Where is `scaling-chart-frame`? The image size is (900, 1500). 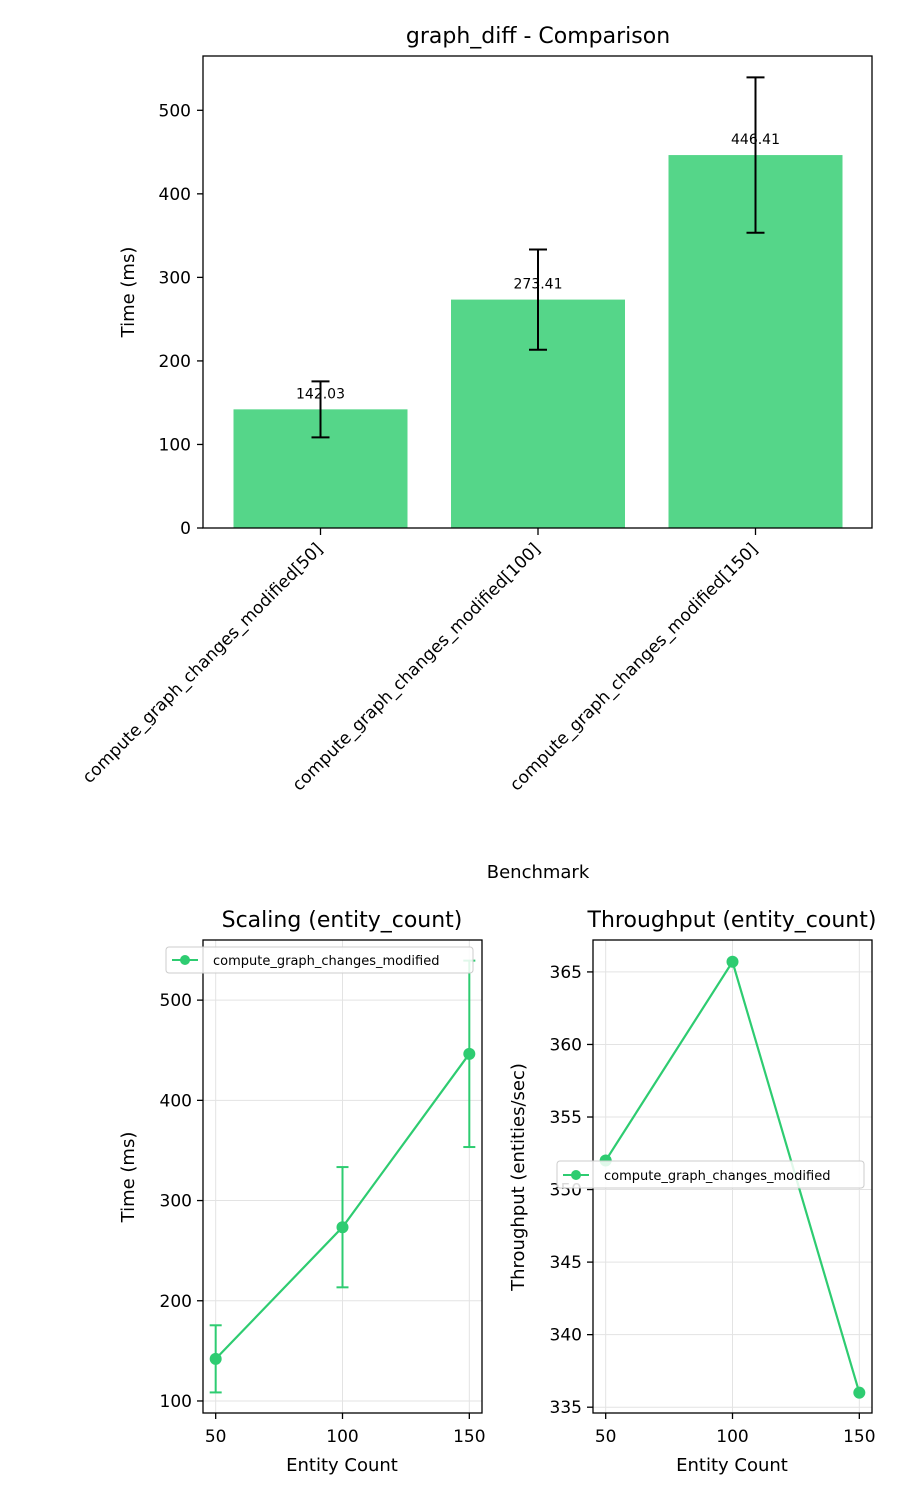
scaling-chart-frame is located at coordinates (342, 1176).